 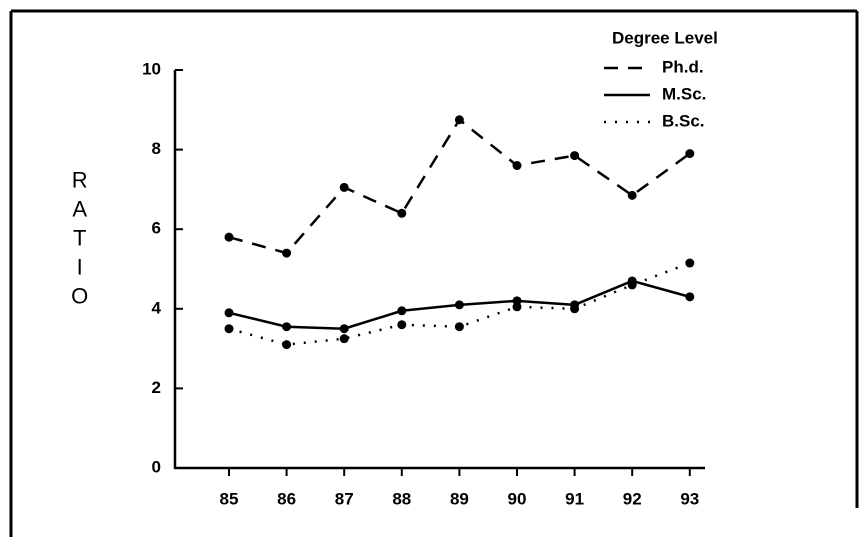 What do you see at coordinates (459, 186) in the screenshot?
I see `series-line` at bounding box center [459, 186].